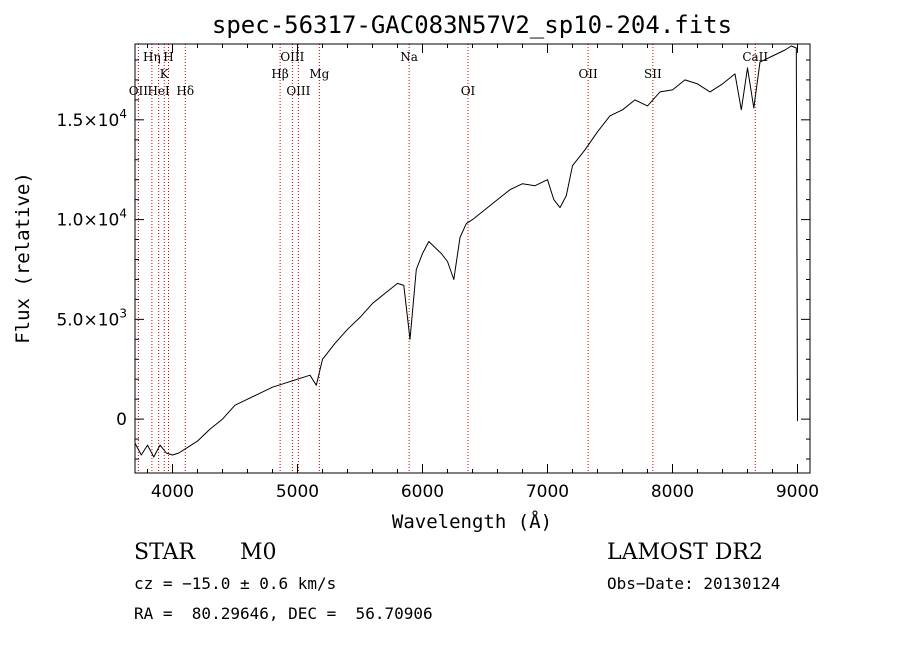 The image size is (900, 649). What do you see at coordinates (91, 119) in the screenshot?
I see `y-tick-label: 1.5×10⁴` at bounding box center [91, 119].